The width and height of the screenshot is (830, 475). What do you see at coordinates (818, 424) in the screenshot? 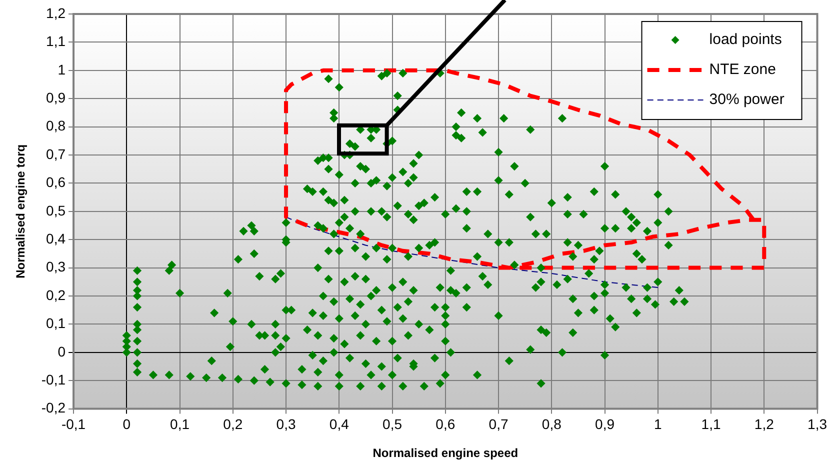
I see `x-tick-label: 1,3` at bounding box center [818, 424].